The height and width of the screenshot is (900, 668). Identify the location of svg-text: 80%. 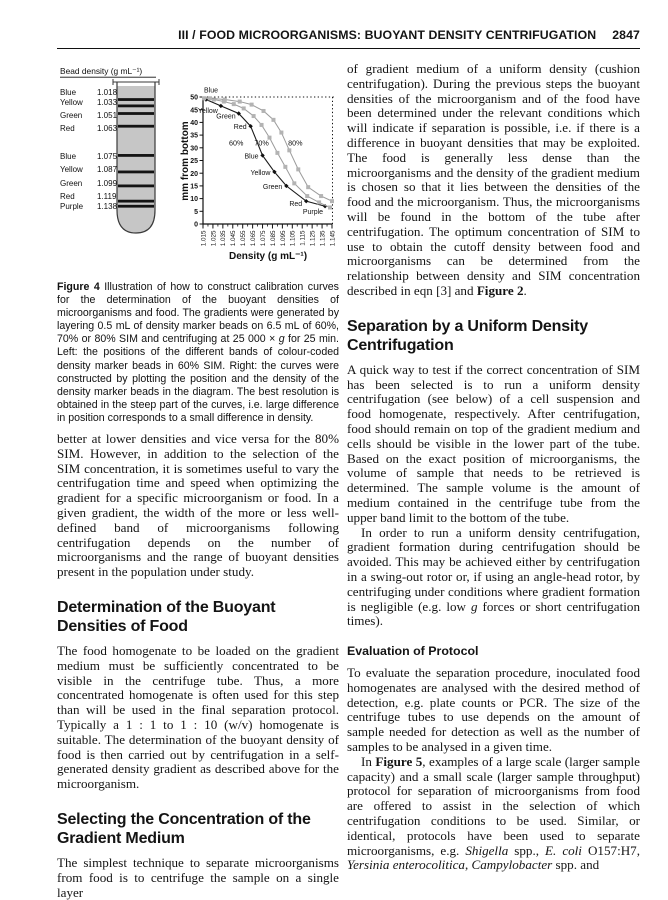
(295, 142).